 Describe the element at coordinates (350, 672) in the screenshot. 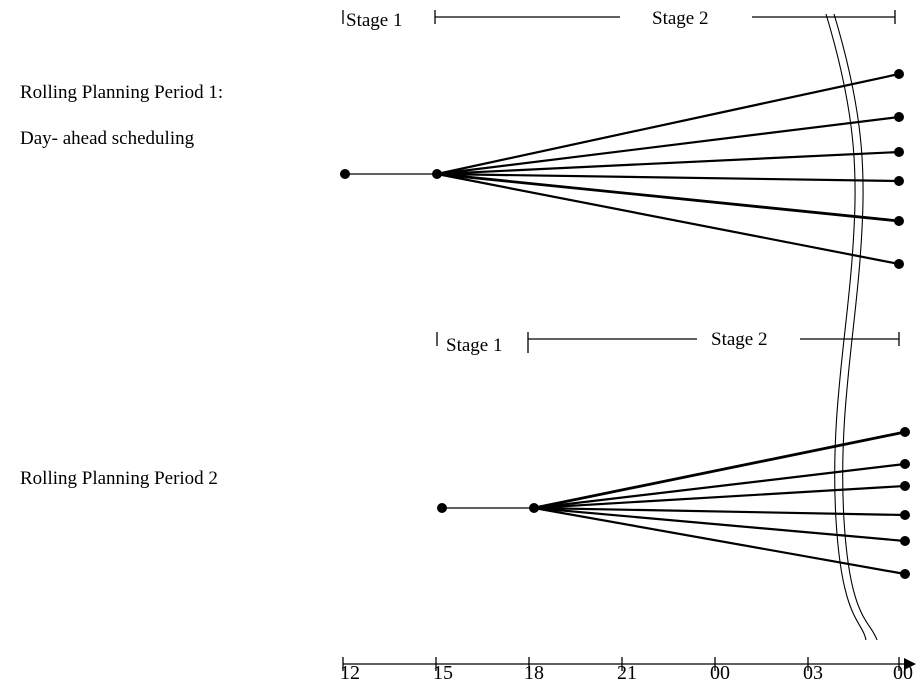

I see `time-axis-label-12: 12` at that location.